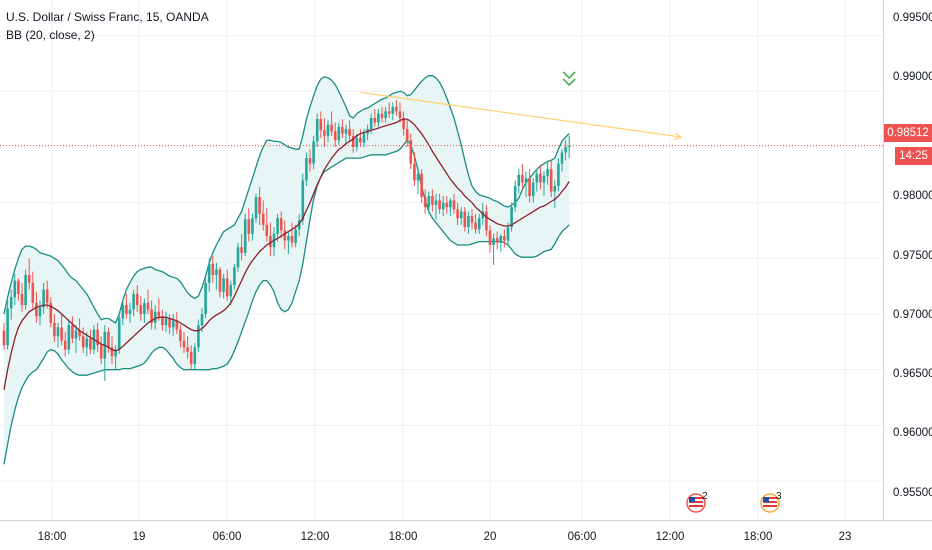 Image resolution: width=932 pixels, height=550 pixels. Describe the element at coordinates (845, 537) in the screenshot. I see `time-tick: 23` at that location.